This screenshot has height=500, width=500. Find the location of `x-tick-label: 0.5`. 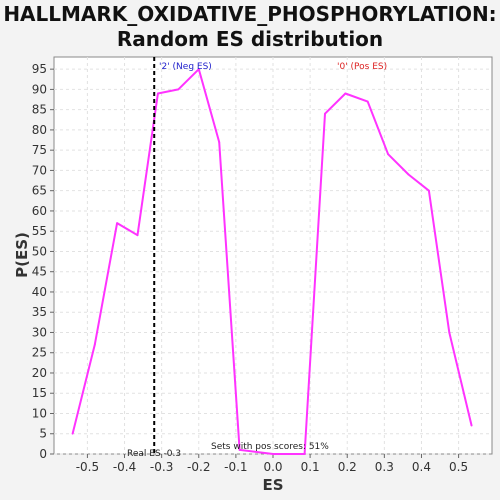

x-tick-label: 0.5 is located at coordinates (458, 467).